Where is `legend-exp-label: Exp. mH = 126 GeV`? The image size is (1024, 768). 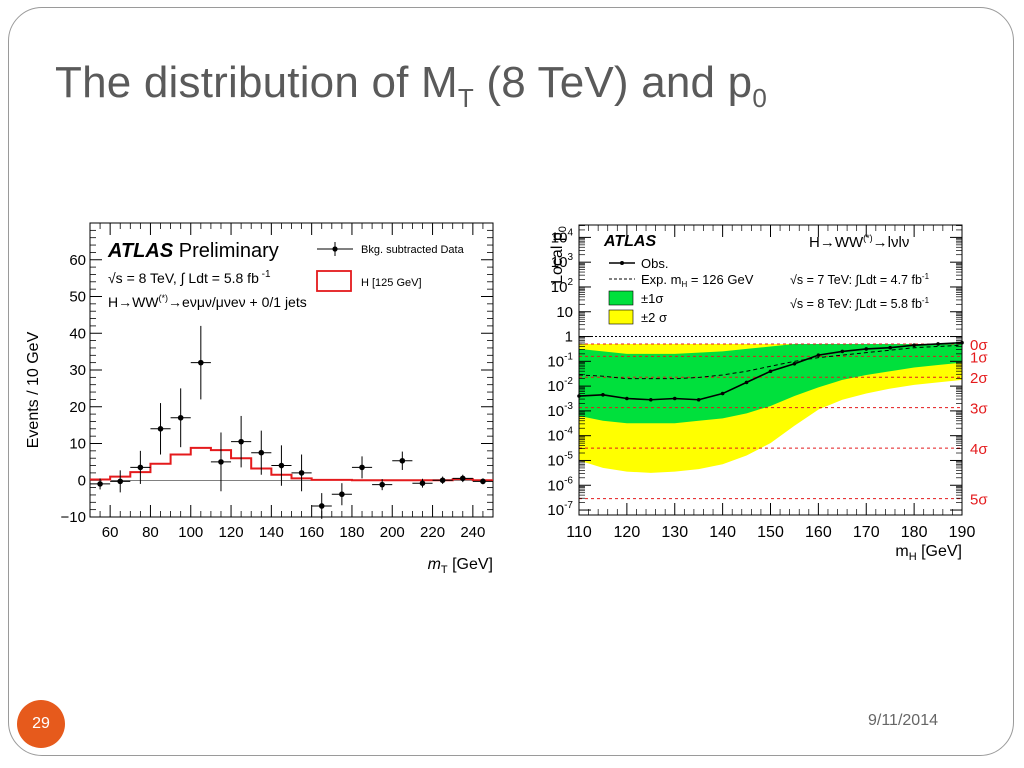 legend-exp-label: Exp. mH = 126 GeV is located at coordinates (697, 280).